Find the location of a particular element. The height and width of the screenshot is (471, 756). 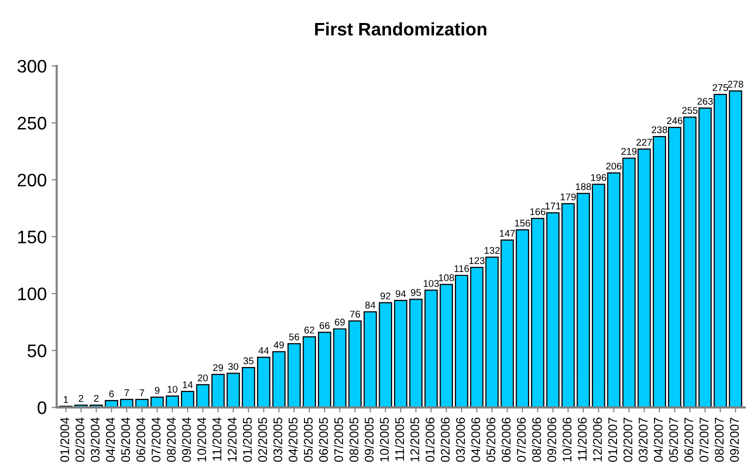

data-label: 188 is located at coordinates (584, 186).